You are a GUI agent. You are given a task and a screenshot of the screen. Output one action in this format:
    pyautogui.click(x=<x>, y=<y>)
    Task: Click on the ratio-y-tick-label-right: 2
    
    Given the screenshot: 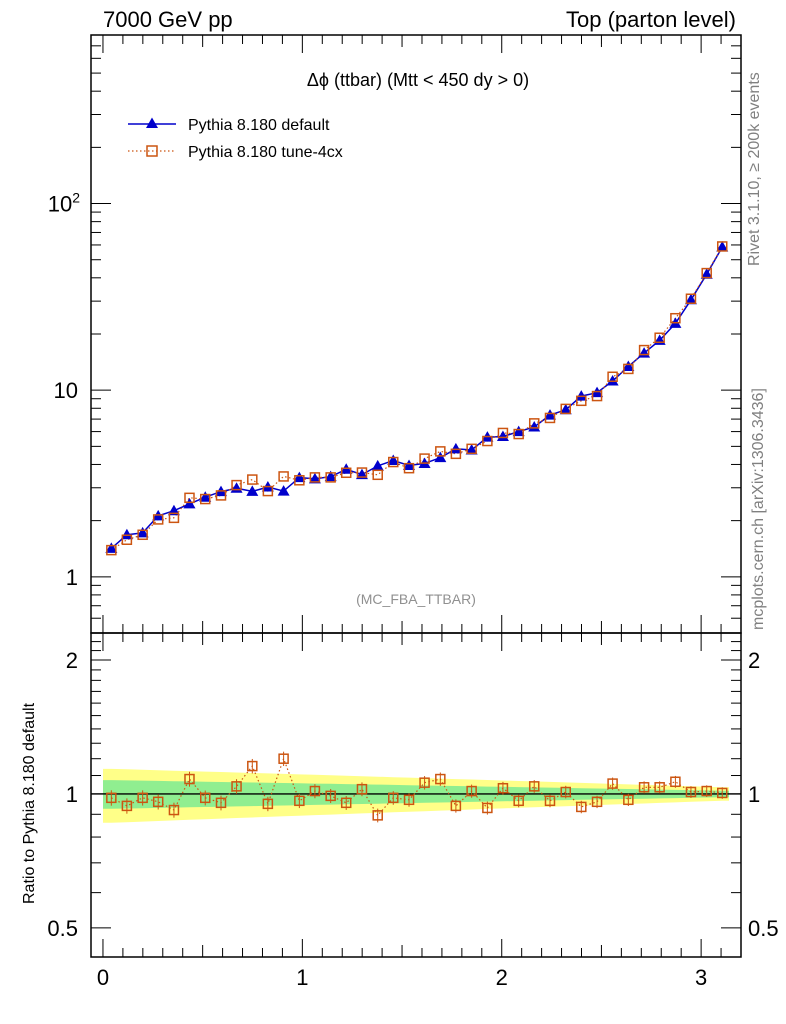 What is the action you would take?
    pyautogui.click(x=754, y=660)
    